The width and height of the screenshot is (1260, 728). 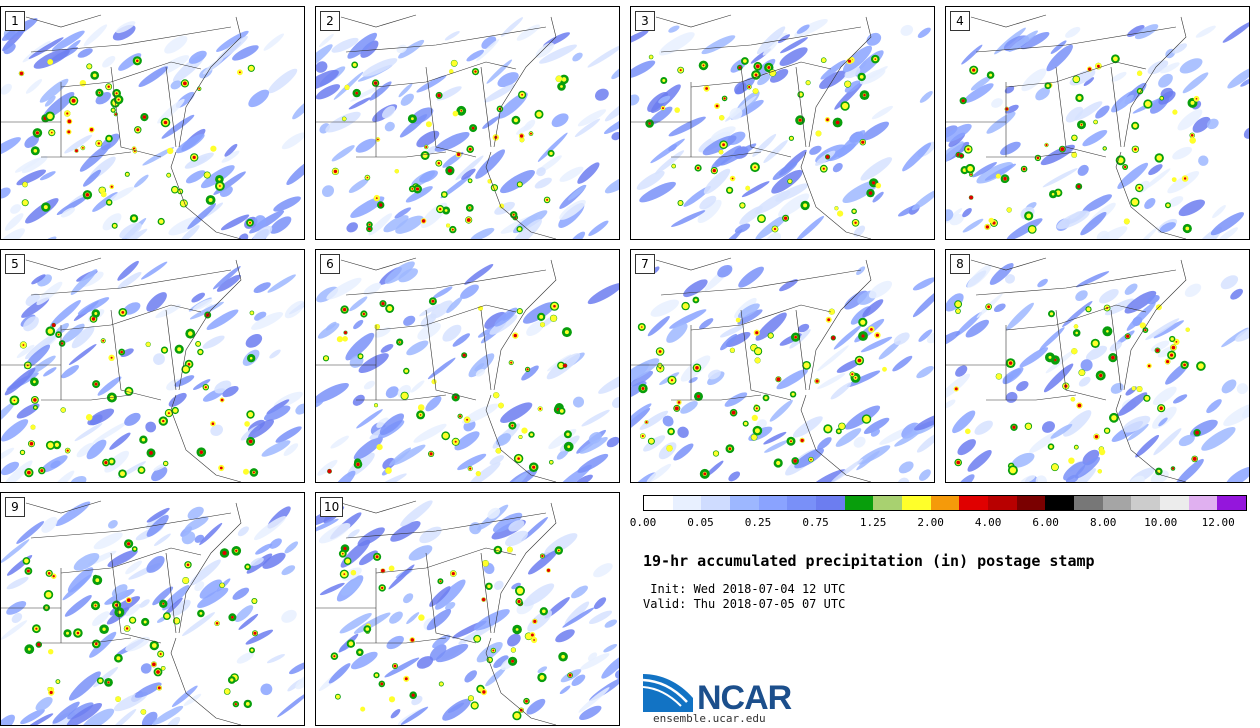 I want to click on precipitation-colorbar, so click(x=945, y=503).